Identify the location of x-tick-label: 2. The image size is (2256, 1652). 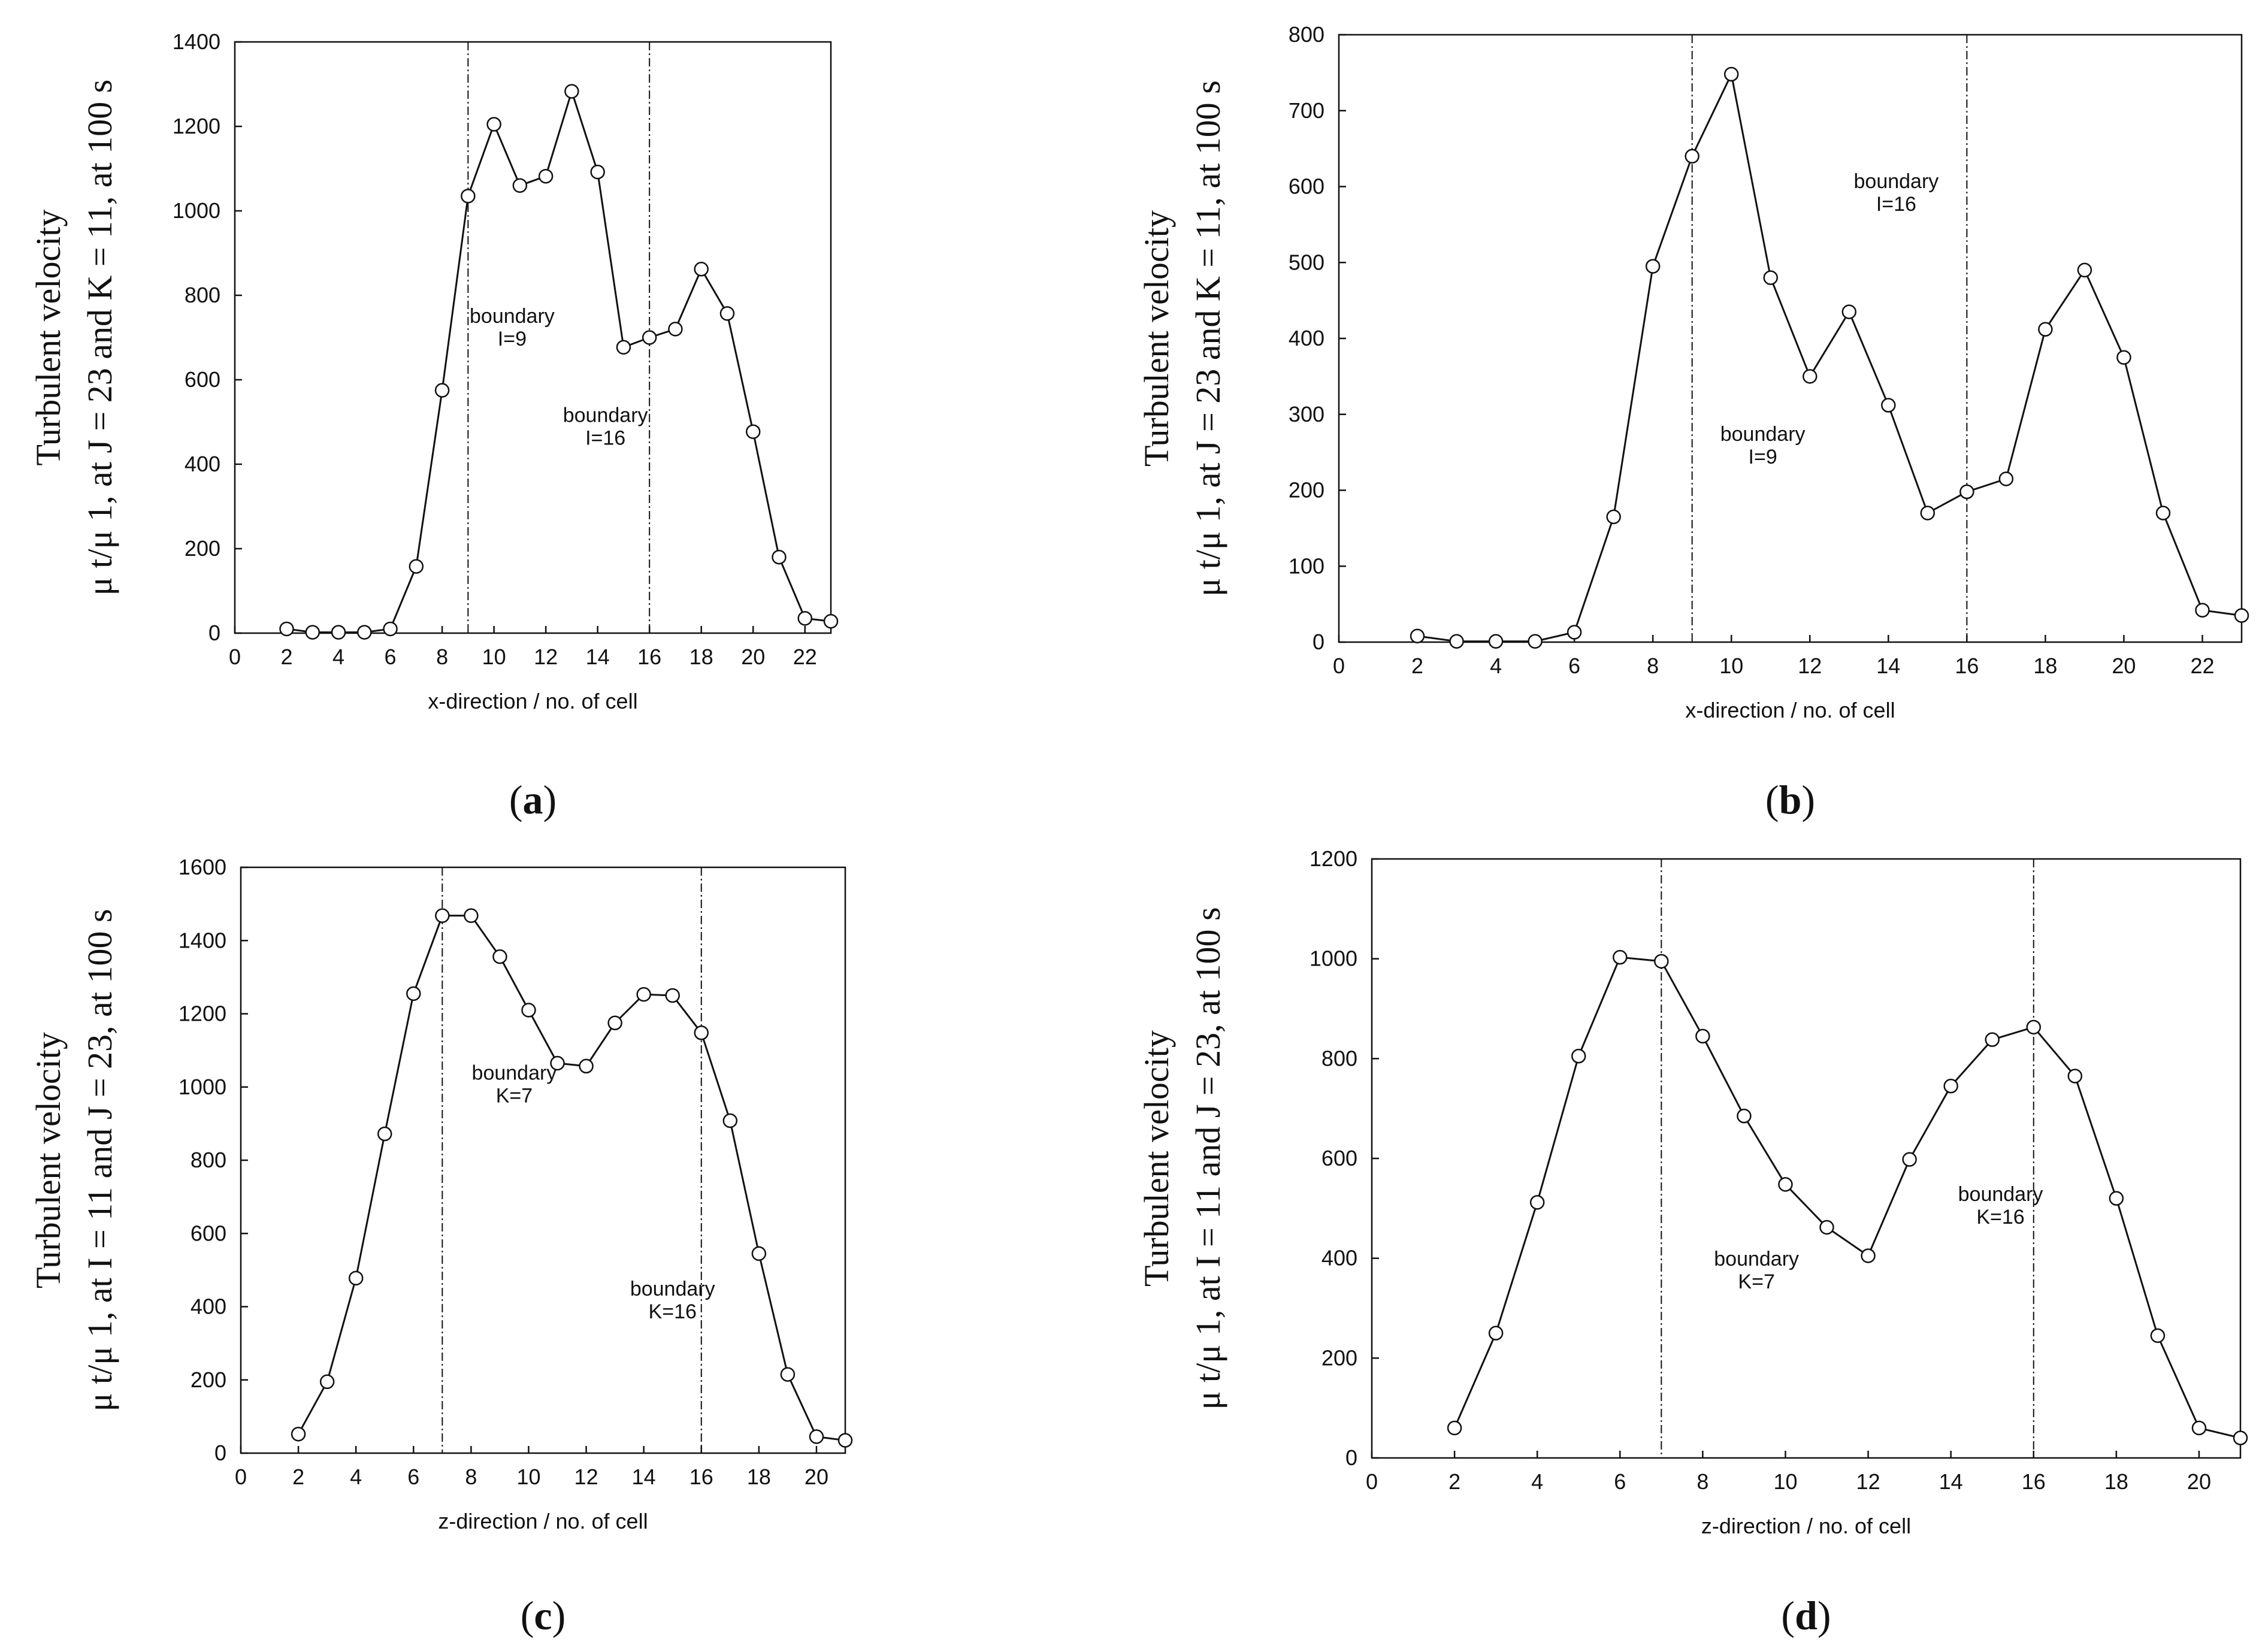
(287, 657).